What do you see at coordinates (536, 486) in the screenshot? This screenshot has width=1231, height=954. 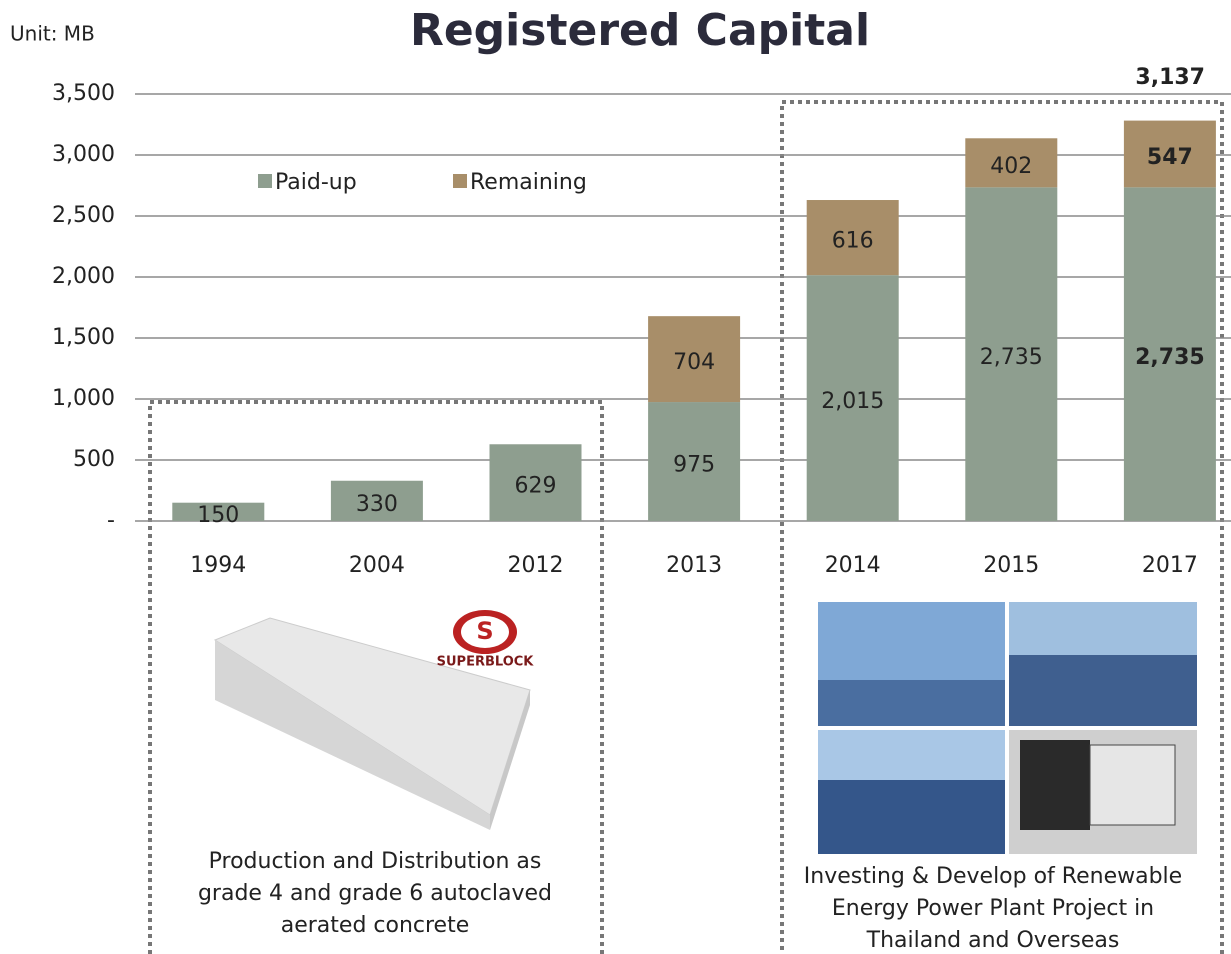 I see `value-label: 629` at bounding box center [536, 486].